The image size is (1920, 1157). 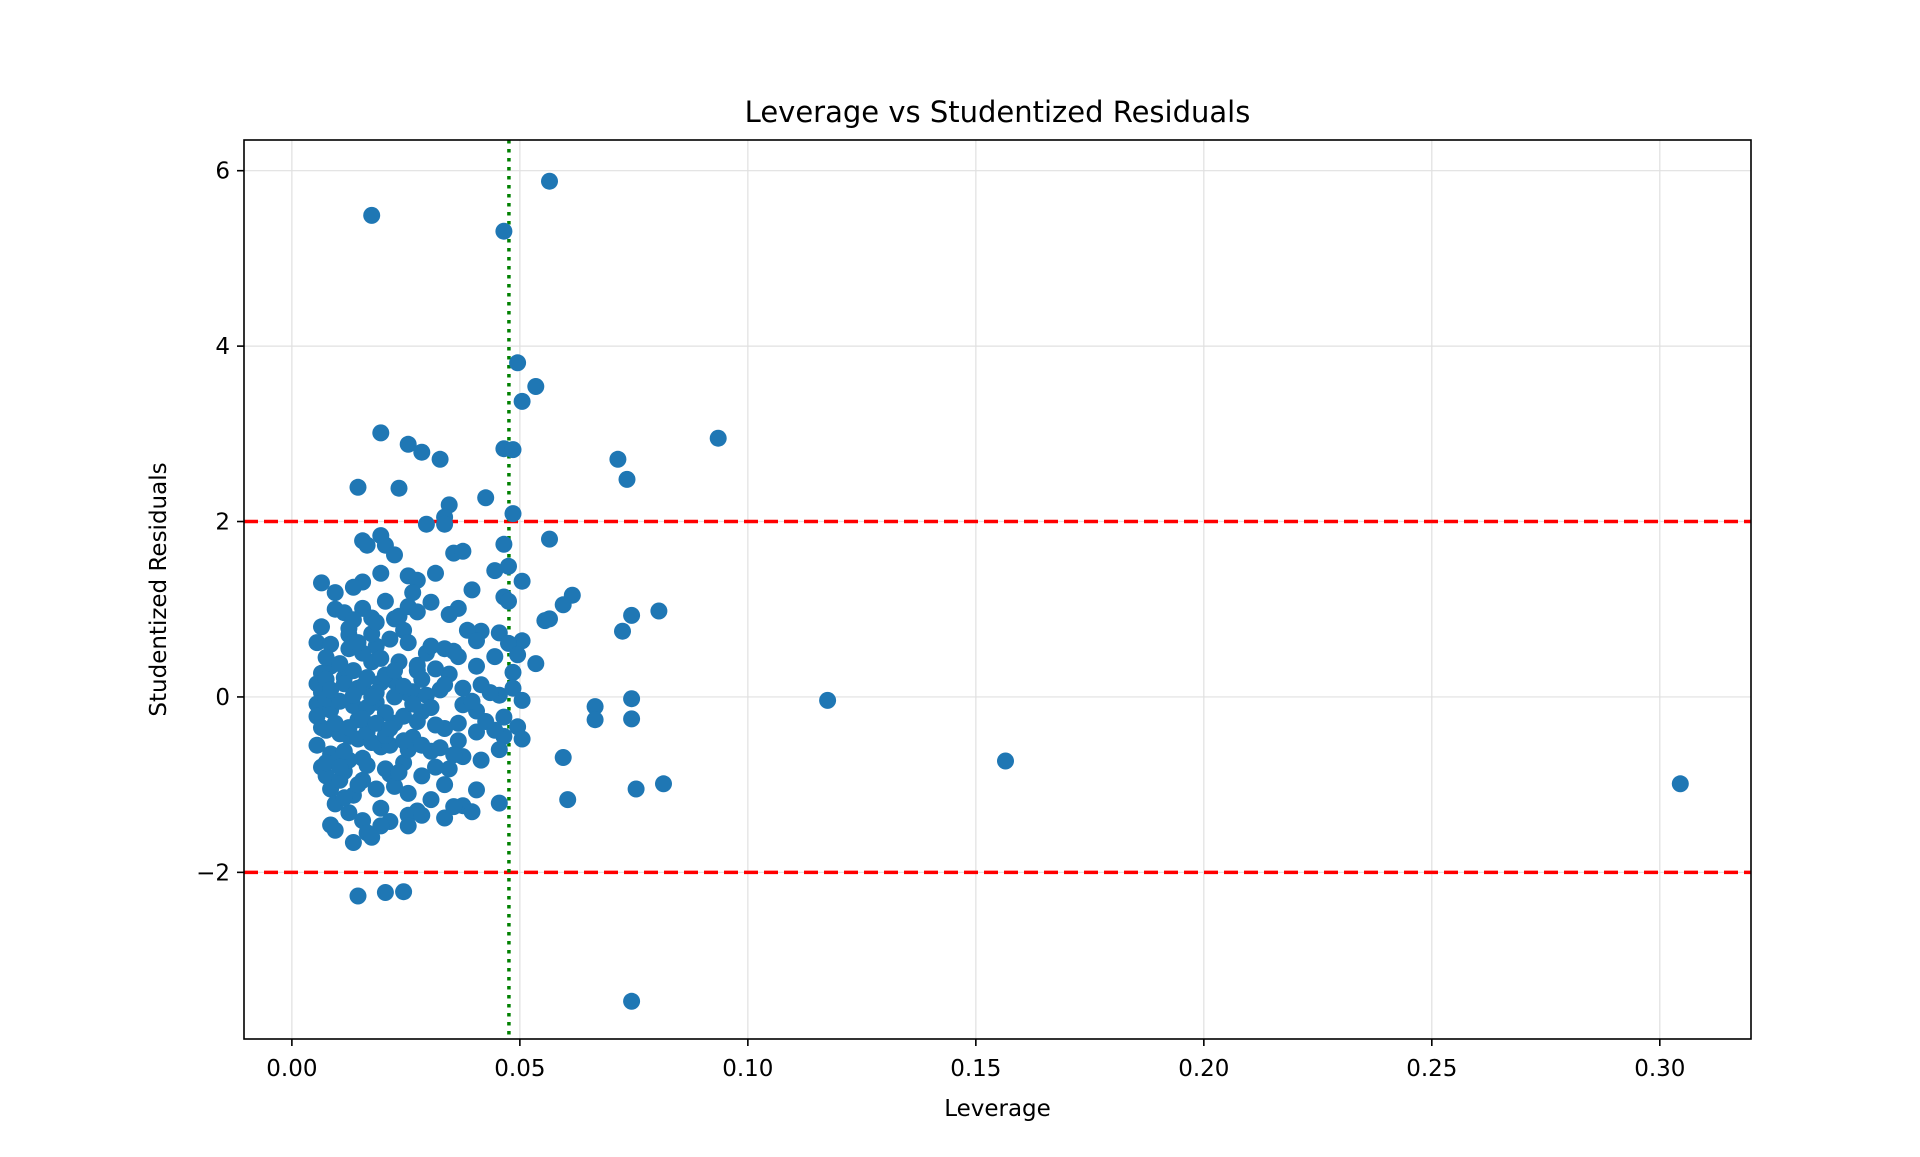 What do you see at coordinates (1659, 1069) in the screenshot?
I see `x-tick-label: 0.30` at bounding box center [1659, 1069].